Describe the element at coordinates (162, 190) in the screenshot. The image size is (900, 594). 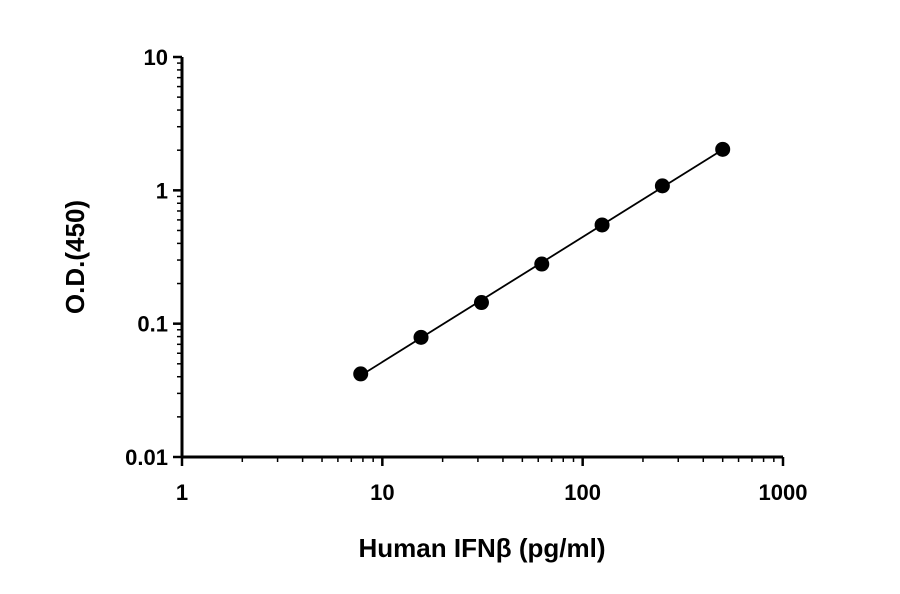
I see `y-tick-label: 1` at that location.